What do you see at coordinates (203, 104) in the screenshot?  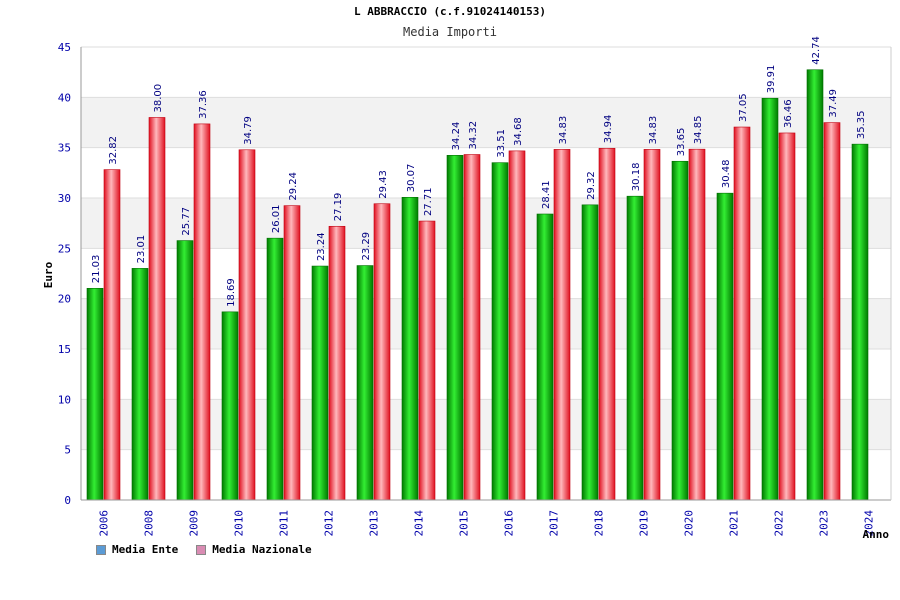 I see `data-label: 37.36` at bounding box center [203, 104].